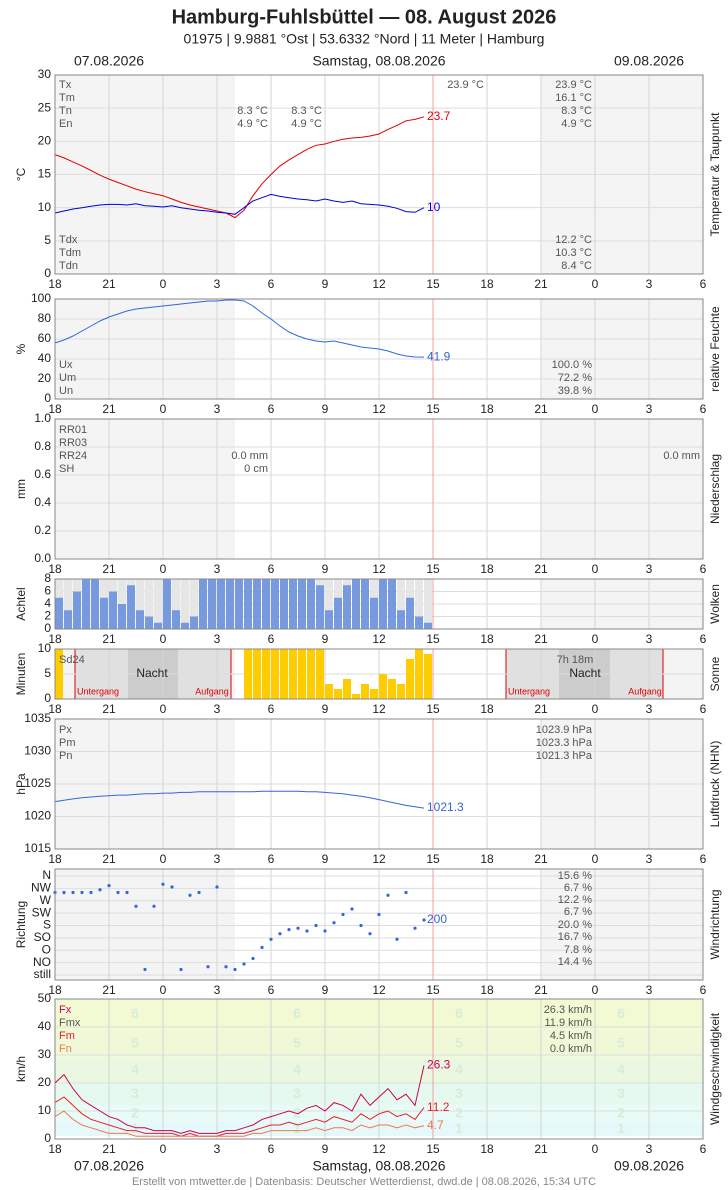 This screenshot has width=728, height=1190. What do you see at coordinates (564, 730) in the screenshot?
I see `stat-value: 1023.9 hPa` at bounding box center [564, 730].